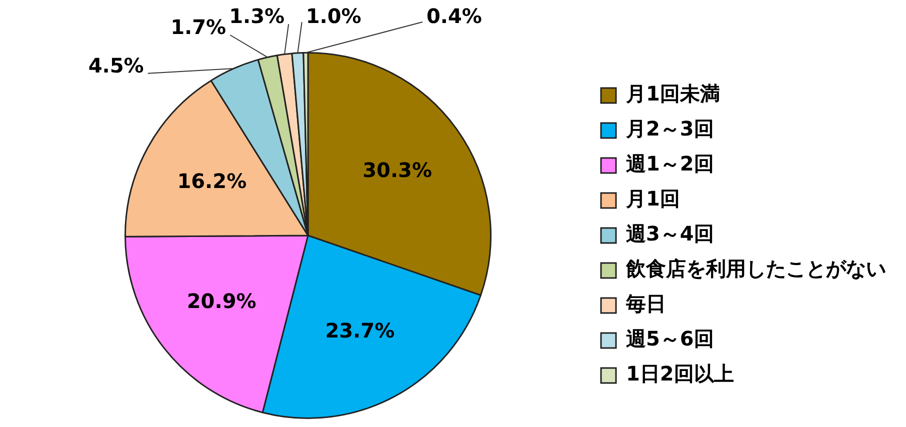 Image resolution: width=906 pixels, height=427 pixels. I want to click on data-label: 30.3%, so click(397, 170).